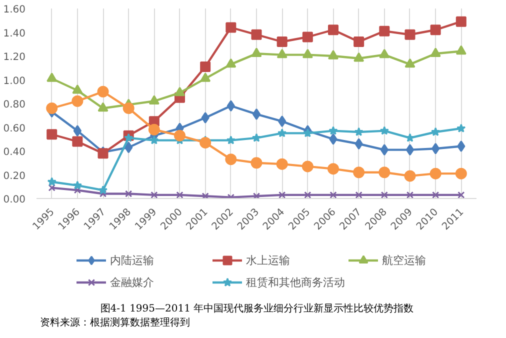 This screenshot has width=506, height=338. Describe the element at coordinates (14, 105) in the screenshot. I see `y-tick-label: 0.80` at that location.